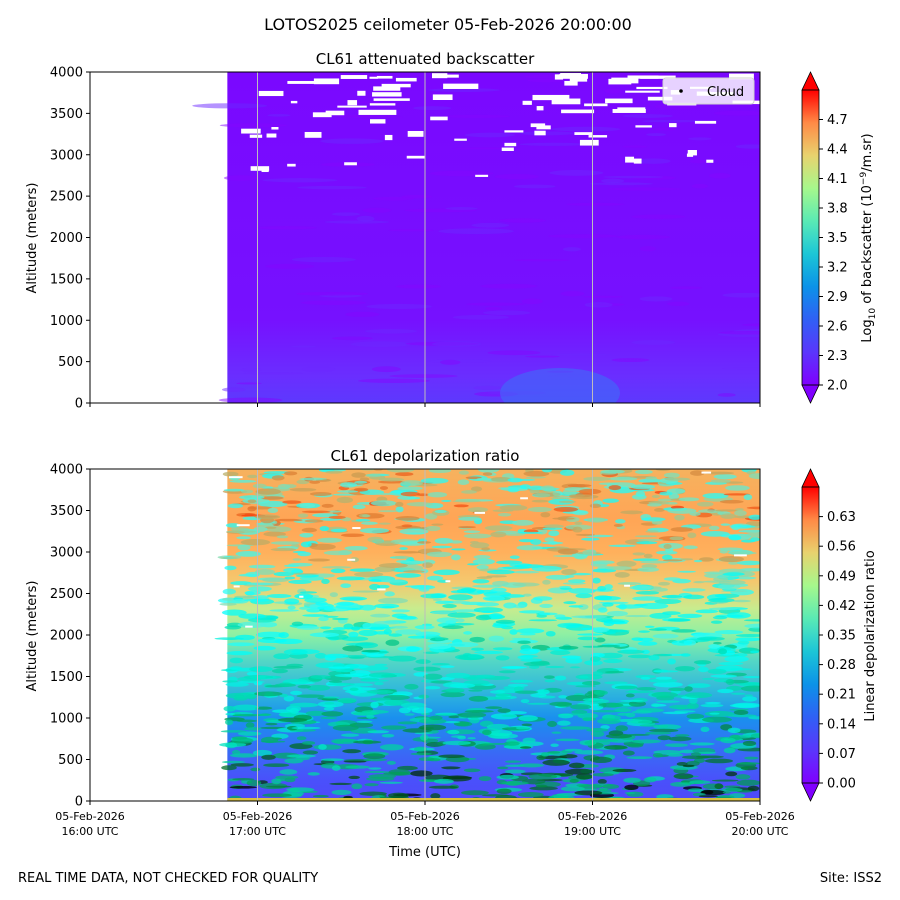  What do you see at coordinates (89, 831) in the screenshot?
I see `xtick-time-label: 16:00 UTC` at bounding box center [89, 831].